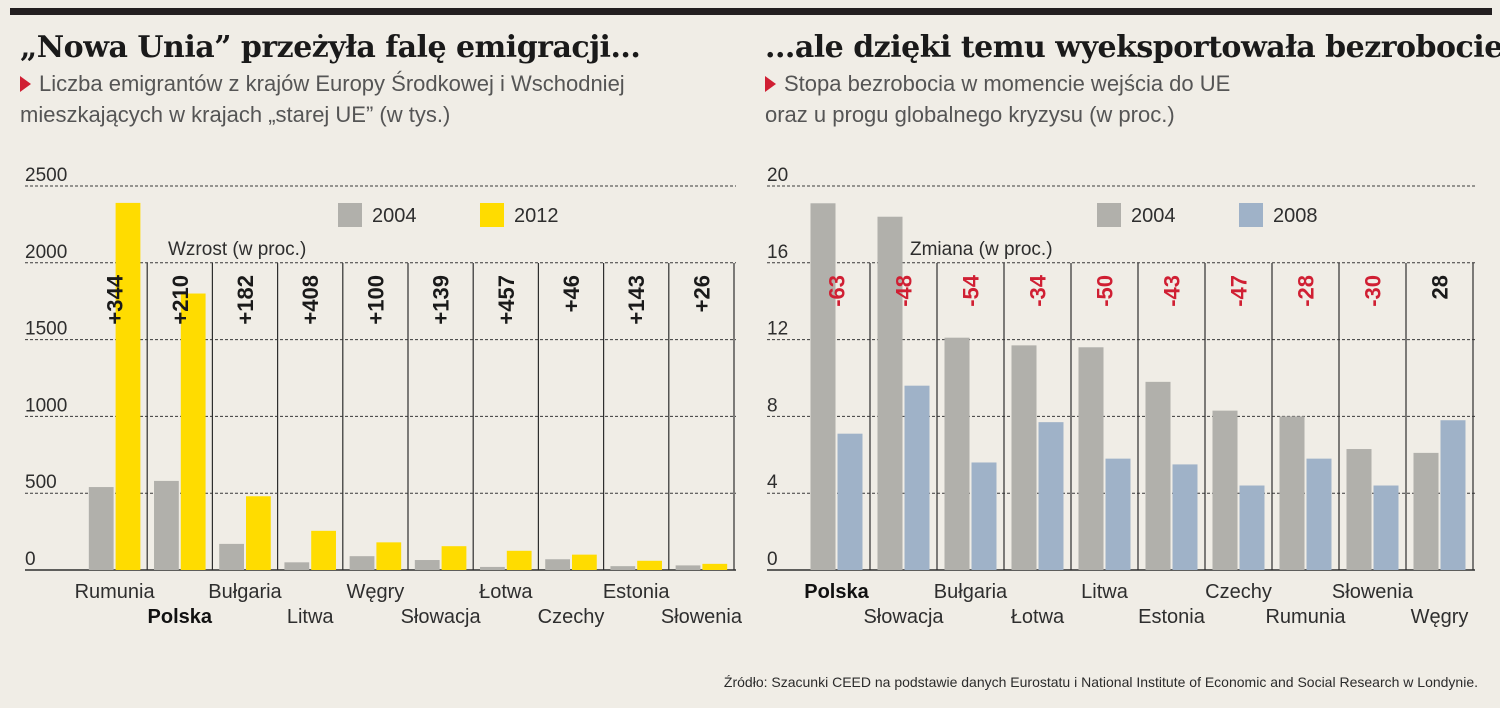 Image resolution: width=1500 pixels, height=708 pixels. What do you see at coordinates (649, 565) in the screenshot?
I see `bar-2012-Estonia` at bounding box center [649, 565].